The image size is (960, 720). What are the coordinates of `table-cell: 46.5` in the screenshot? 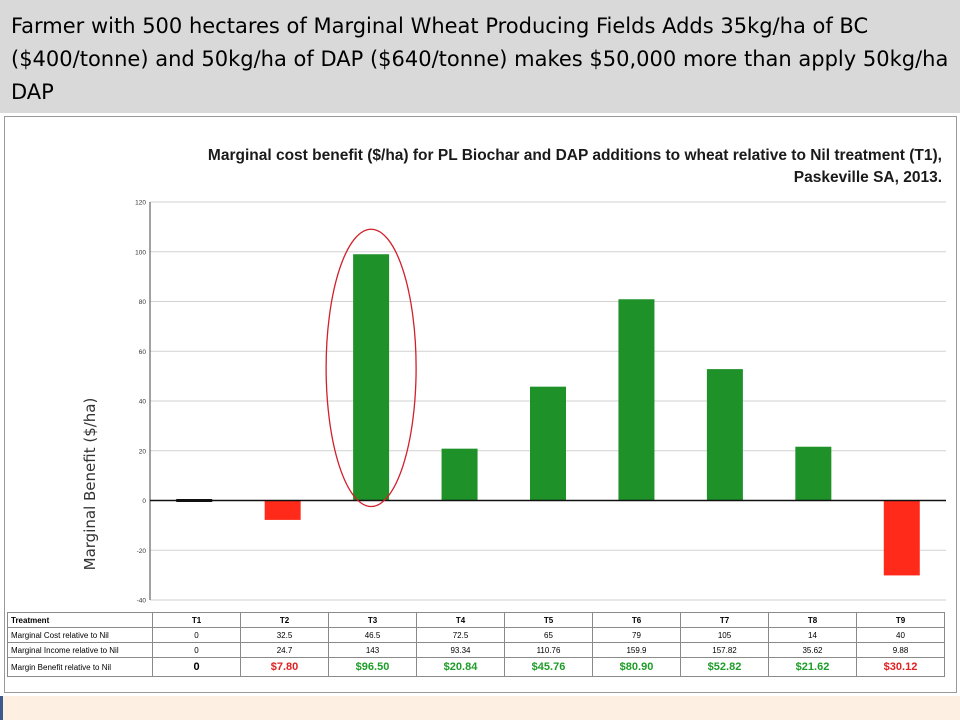 It's located at (372, 635).